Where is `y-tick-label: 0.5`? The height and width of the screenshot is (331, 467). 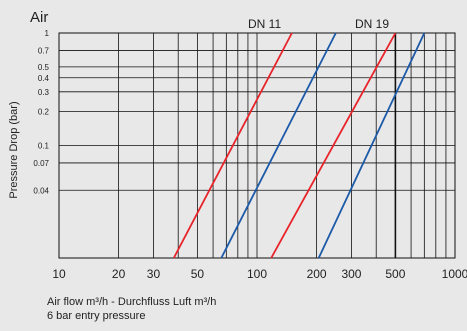 y-tick-label: 0.5 is located at coordinates (44, 67).